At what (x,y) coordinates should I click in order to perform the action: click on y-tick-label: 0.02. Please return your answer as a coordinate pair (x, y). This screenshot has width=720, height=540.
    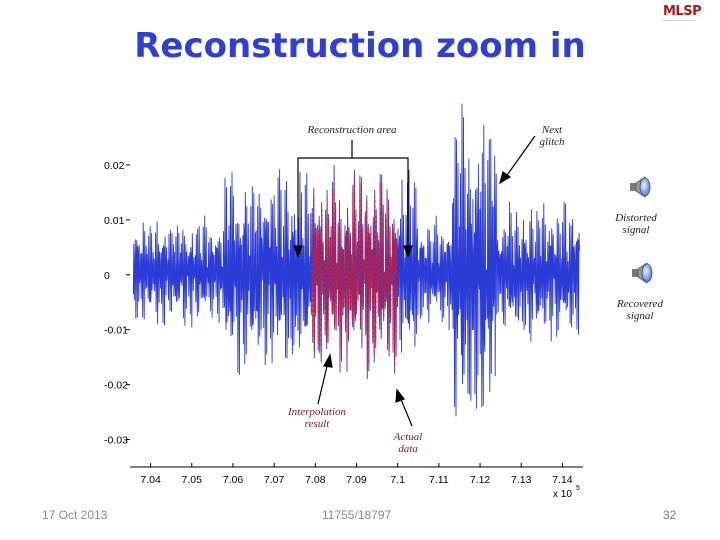
    Looking at the image, I should click on (114, 166).